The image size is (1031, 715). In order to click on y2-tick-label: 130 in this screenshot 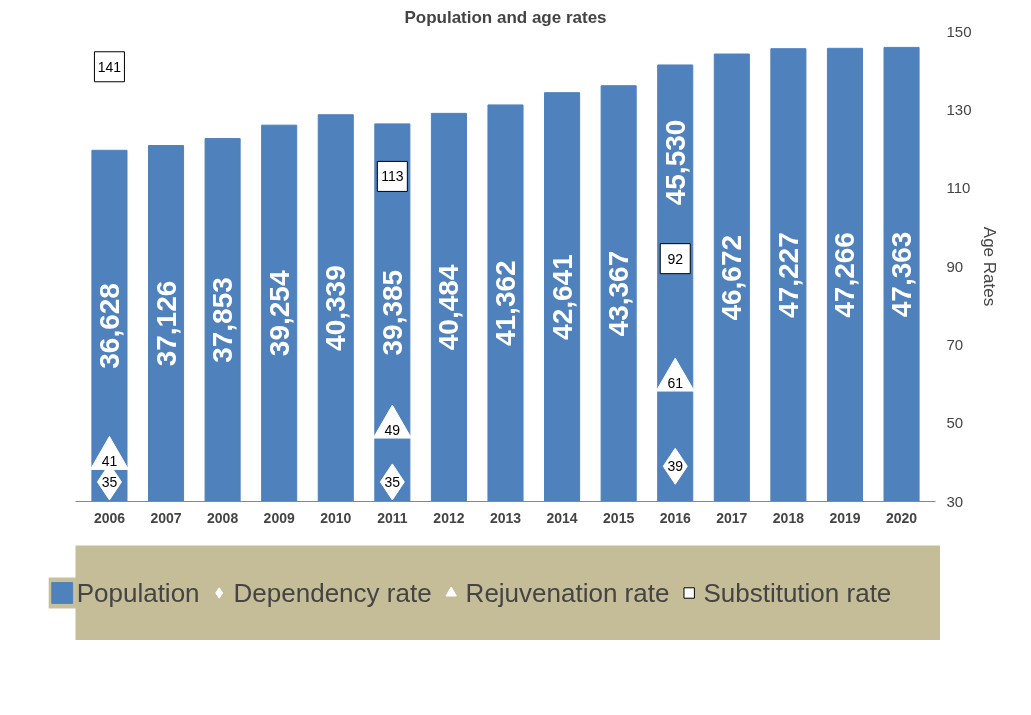, I will do `click(959, 109)`.